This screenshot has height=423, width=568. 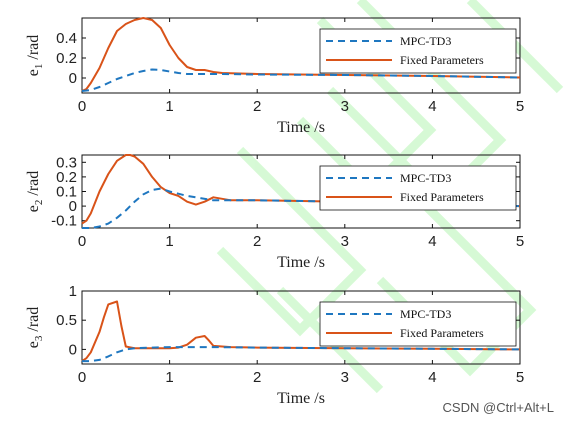 I want to click on y-axis-label: e1 /rad, so click(x=35, y=55).